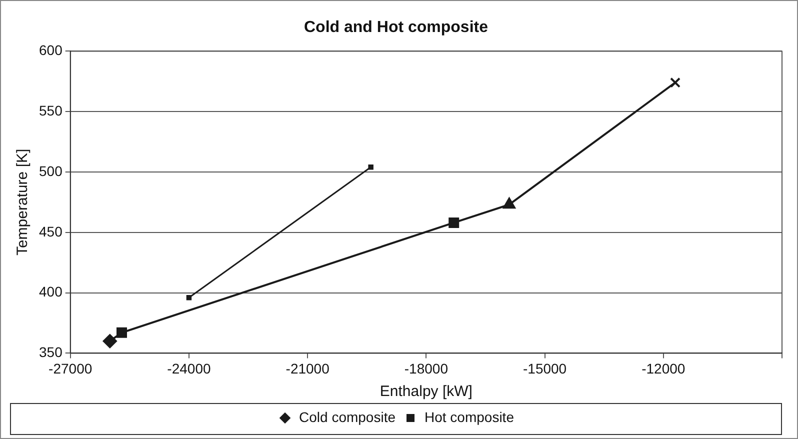 The height and width of the screenshot is (439, 798). I want to click on x-tick-label: -18000, so click(426, 368).